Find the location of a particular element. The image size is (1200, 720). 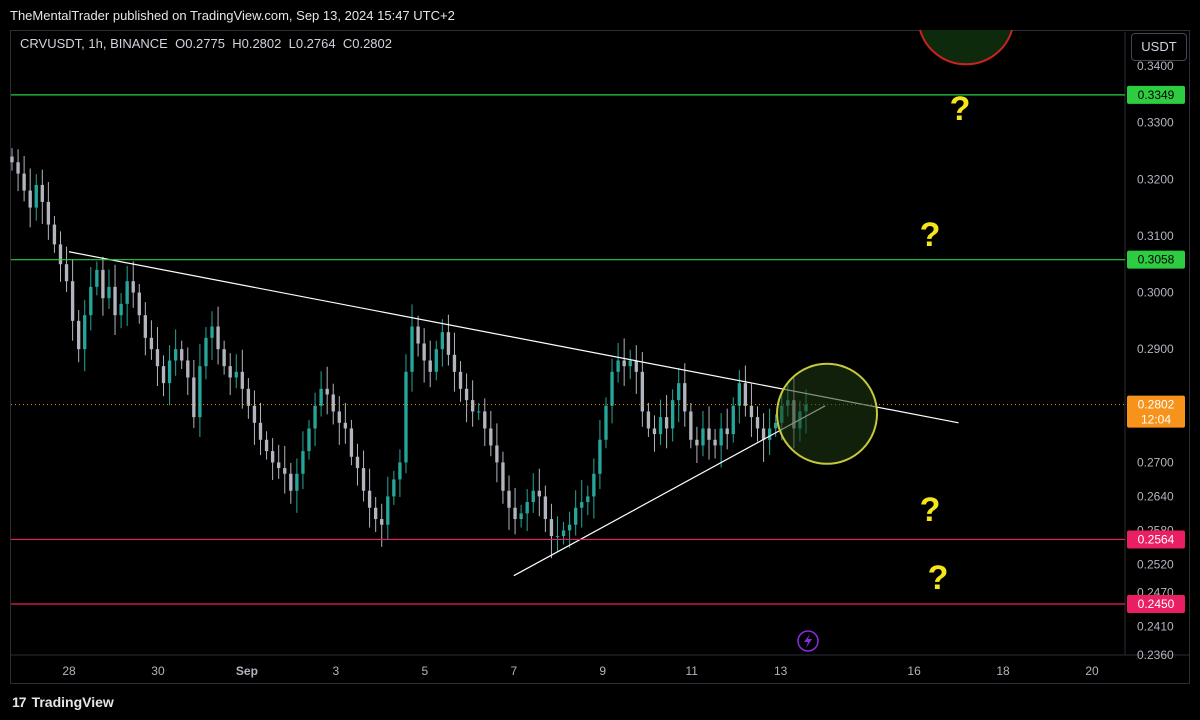

x-tick-label-5: 7 is located at coordinates (513, 671).